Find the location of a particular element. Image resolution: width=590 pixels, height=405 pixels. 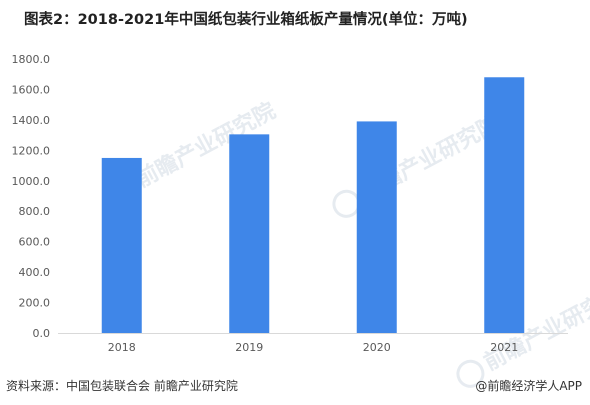

y-tick-label: 1600.0 is located at coordinates (31, 89).